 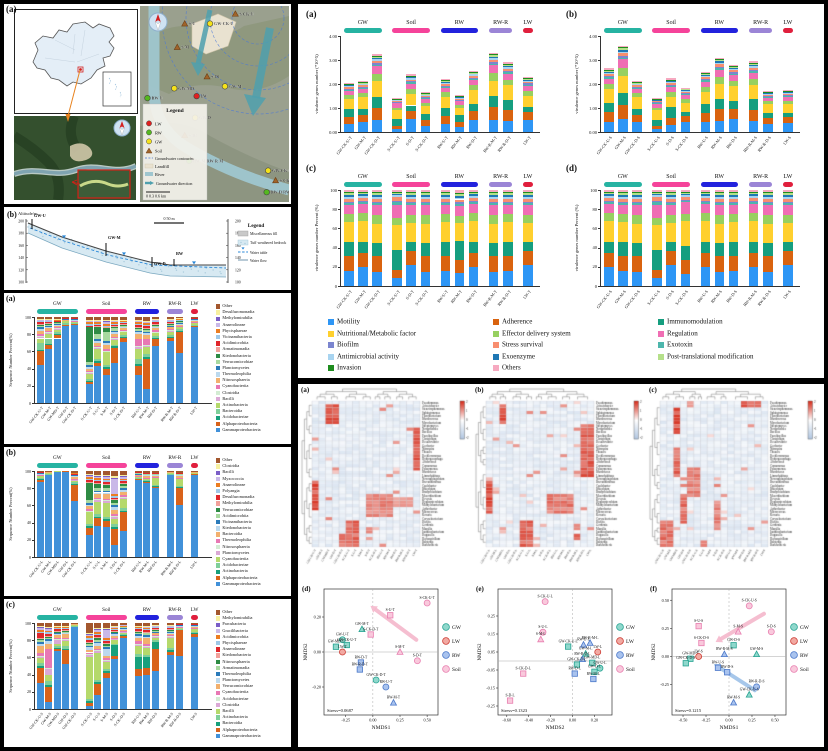 I want to click on x-tick-label: RW-M-T, so click(x=456, y=297).